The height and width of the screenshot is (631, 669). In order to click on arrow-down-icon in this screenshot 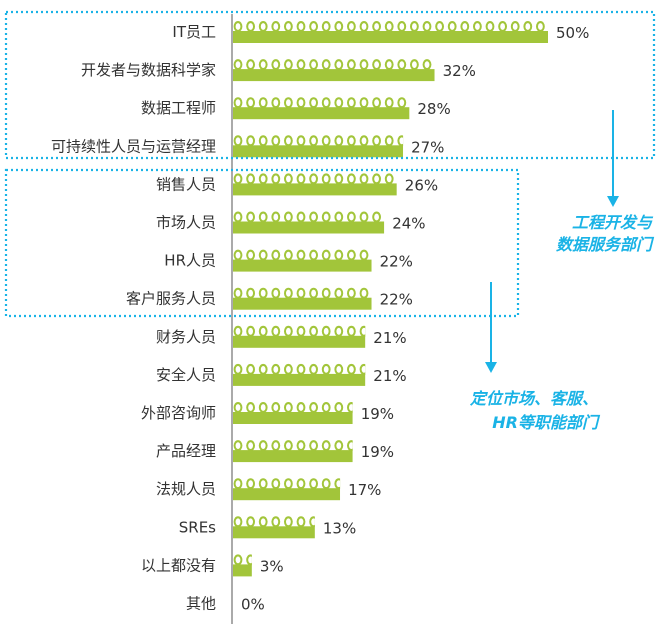, I will do `click(491, 367)`.